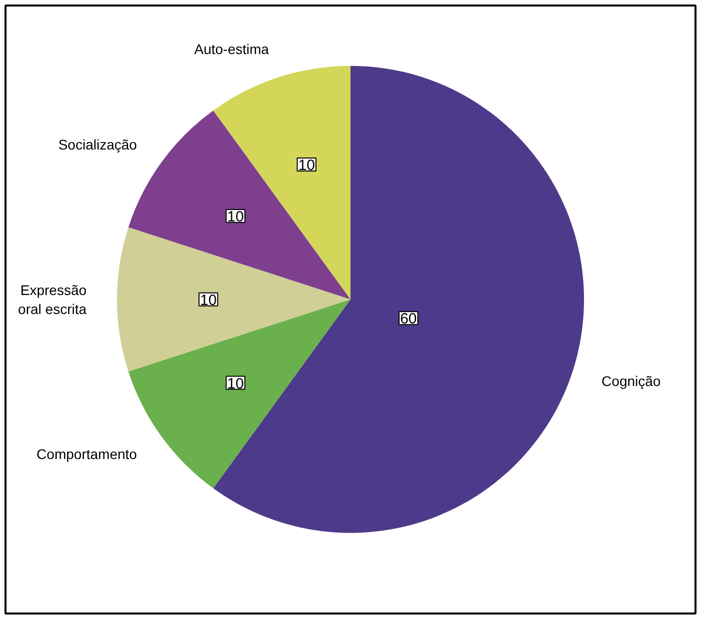  I want to click on slice-label: Socialização, so click(98, 144).